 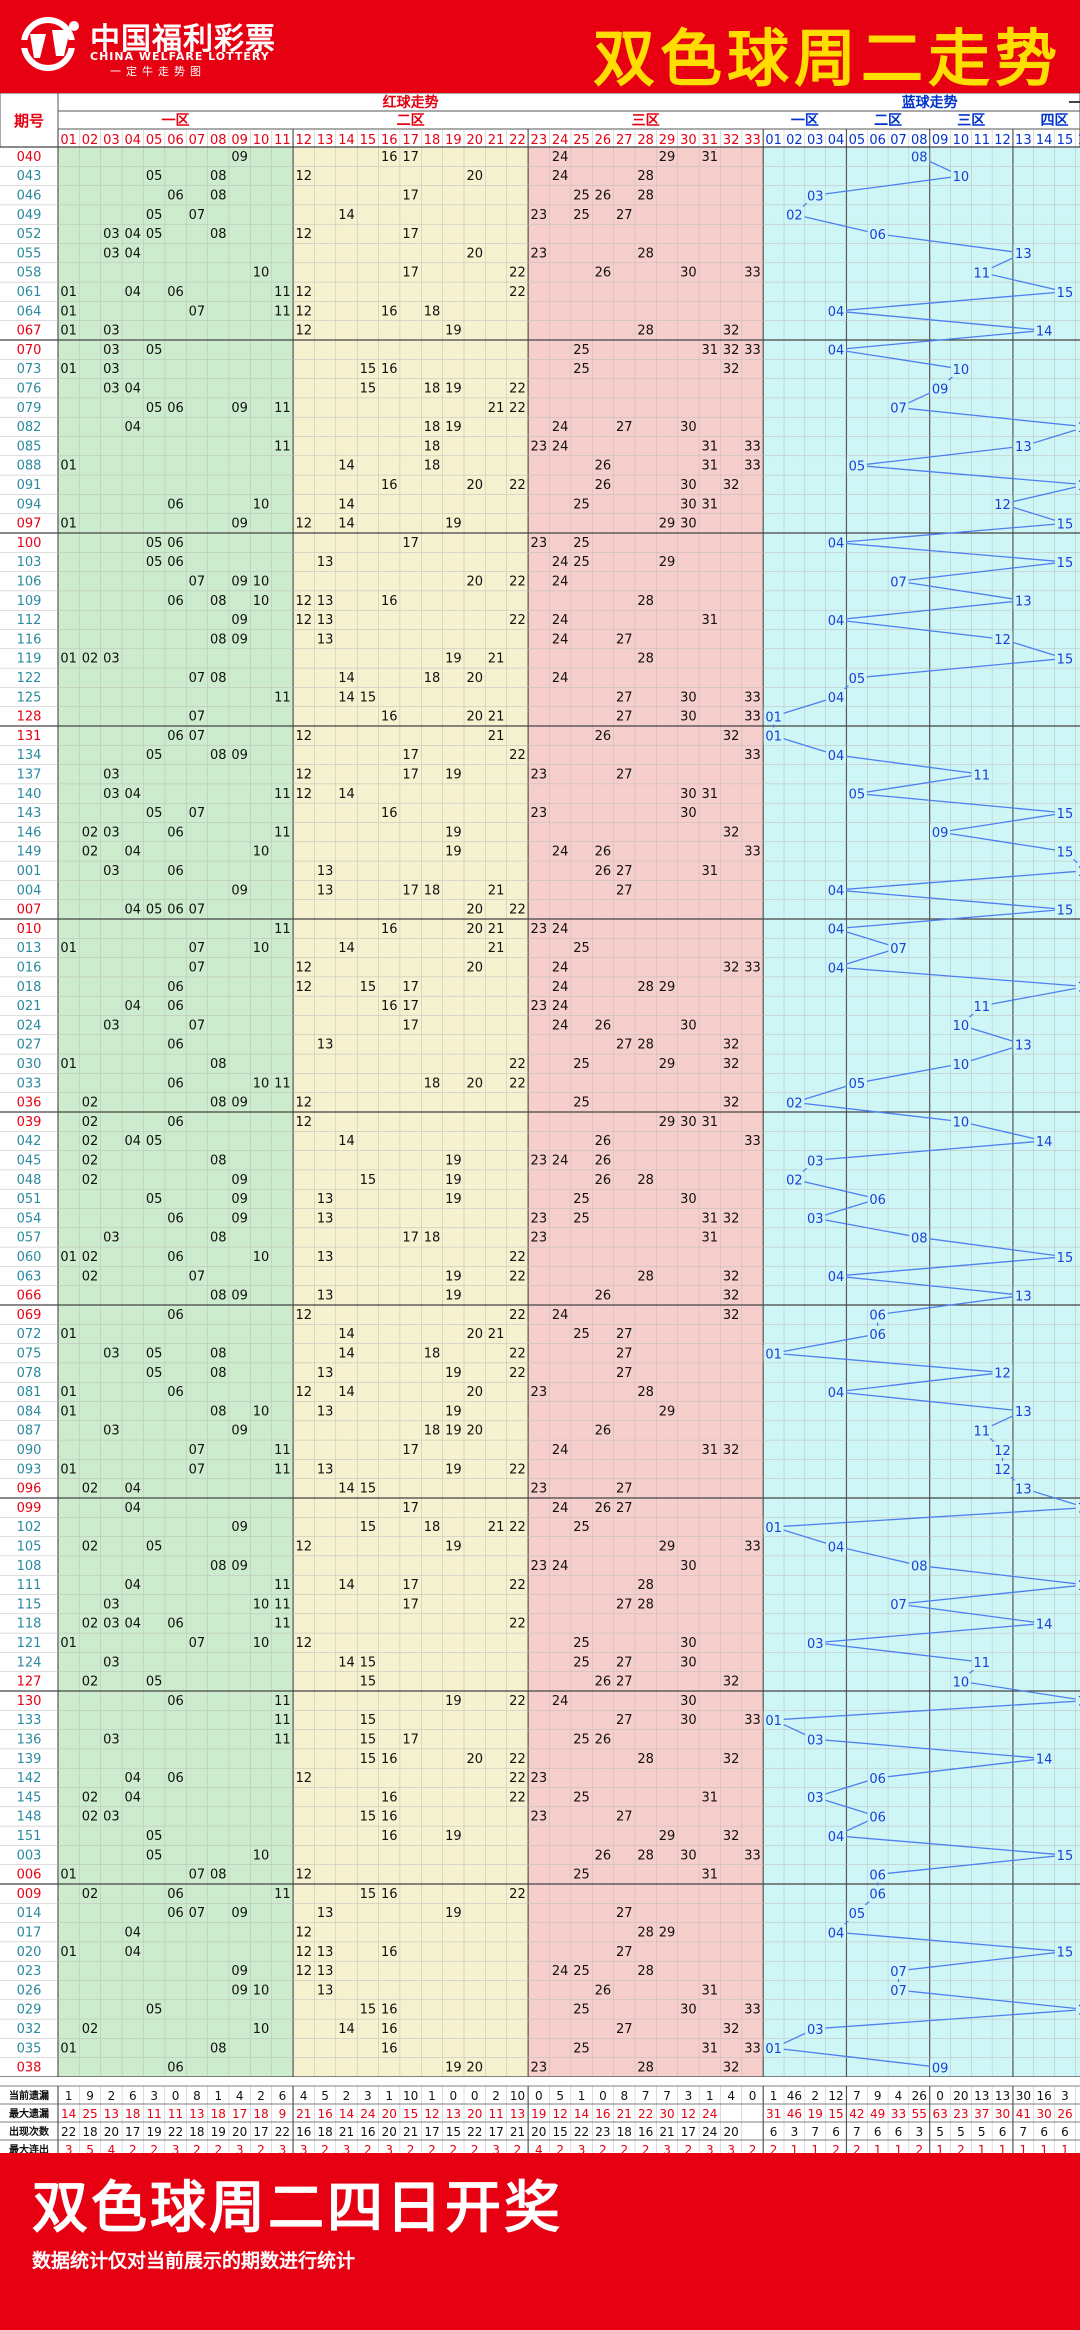 I want to click on issue-number: 033, so click(x=29, y=1083).